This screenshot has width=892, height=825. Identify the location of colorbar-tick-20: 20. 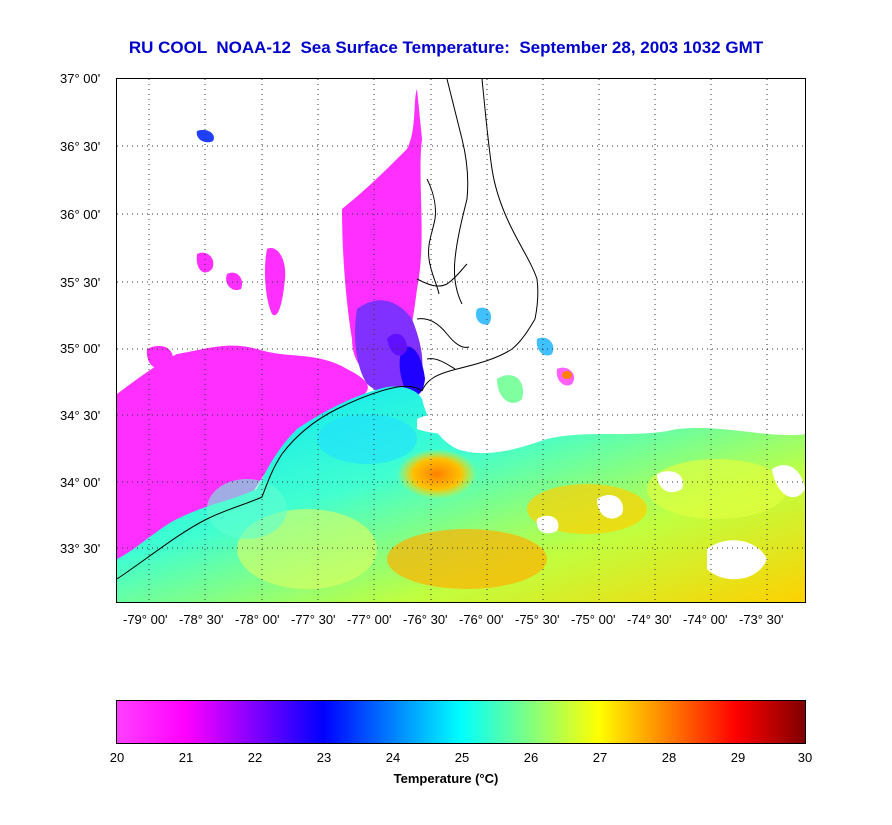
(117, 757).